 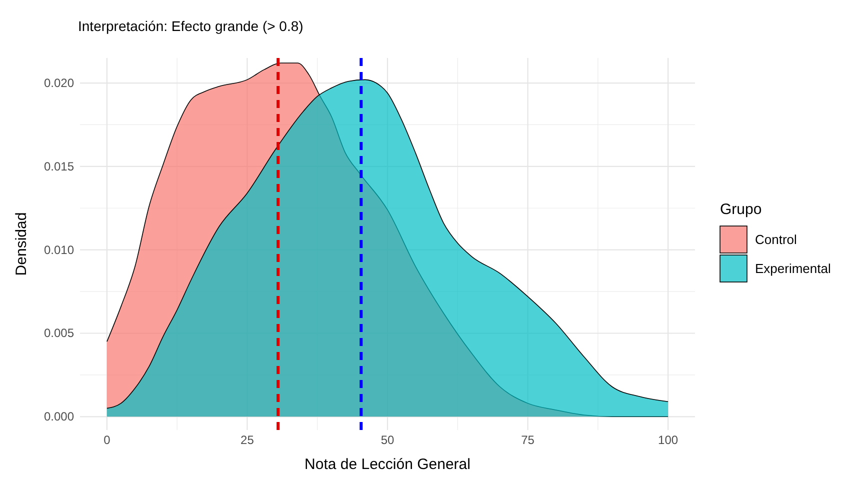 I want to click on y-tick-label: 0.015, so click(x=59, y=166).